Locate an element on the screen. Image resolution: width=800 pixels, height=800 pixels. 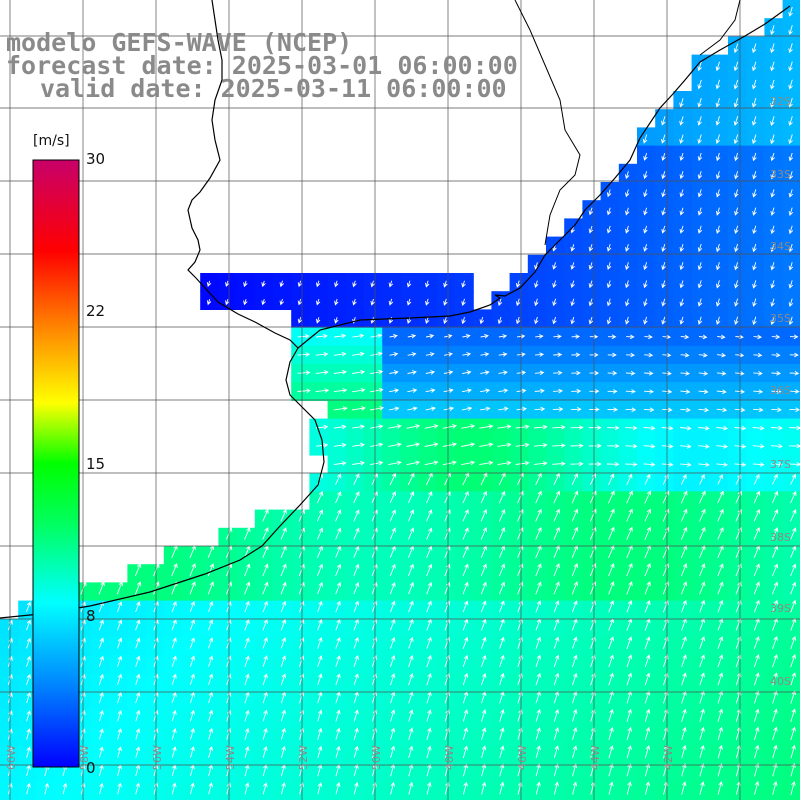
lon-label: 42W is located at coordinates (668, 757).